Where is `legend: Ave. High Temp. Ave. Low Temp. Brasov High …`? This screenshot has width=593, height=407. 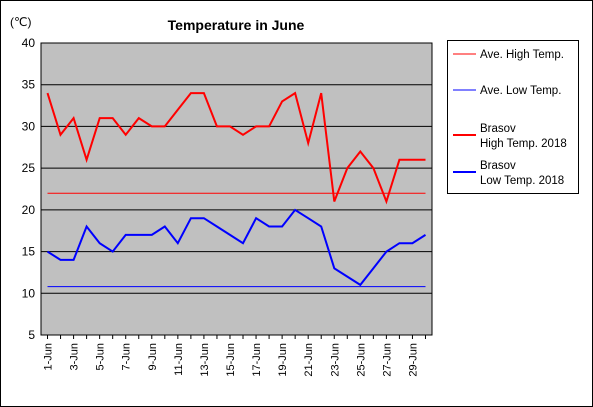 legend: Ave. High Temp. Ave. Low Temp. Brasov High … is located at coordinates (513, 117).